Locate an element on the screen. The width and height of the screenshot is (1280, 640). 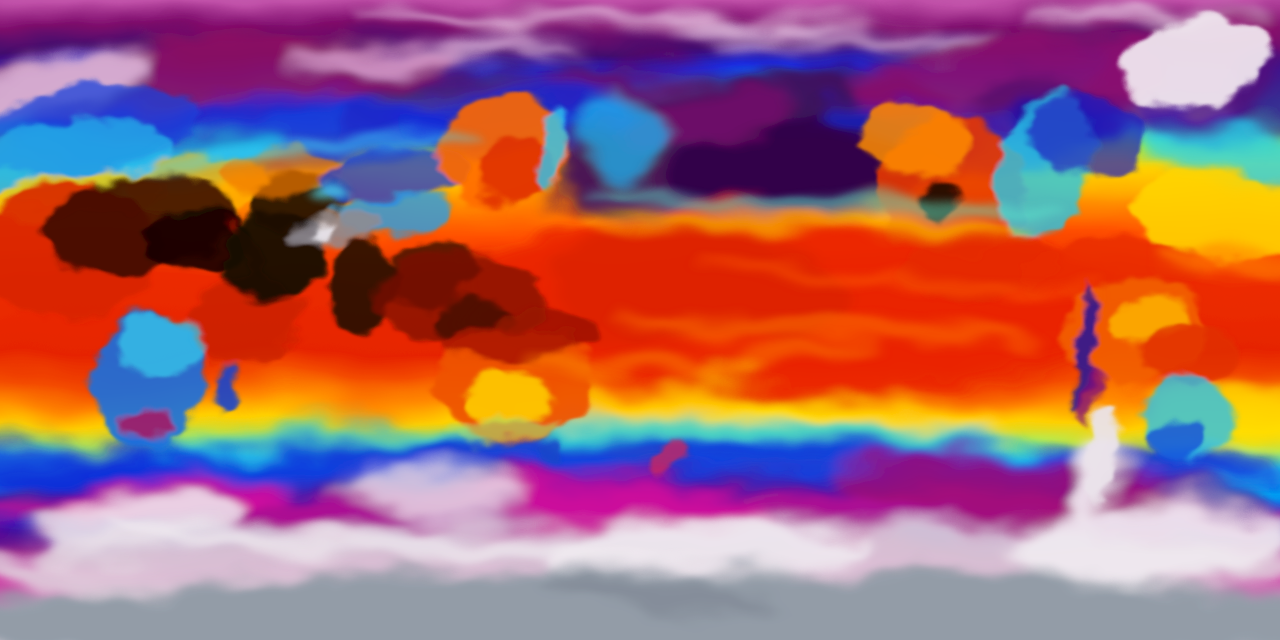
nw-polar-white-wisp is located at coordinates (74, 85).